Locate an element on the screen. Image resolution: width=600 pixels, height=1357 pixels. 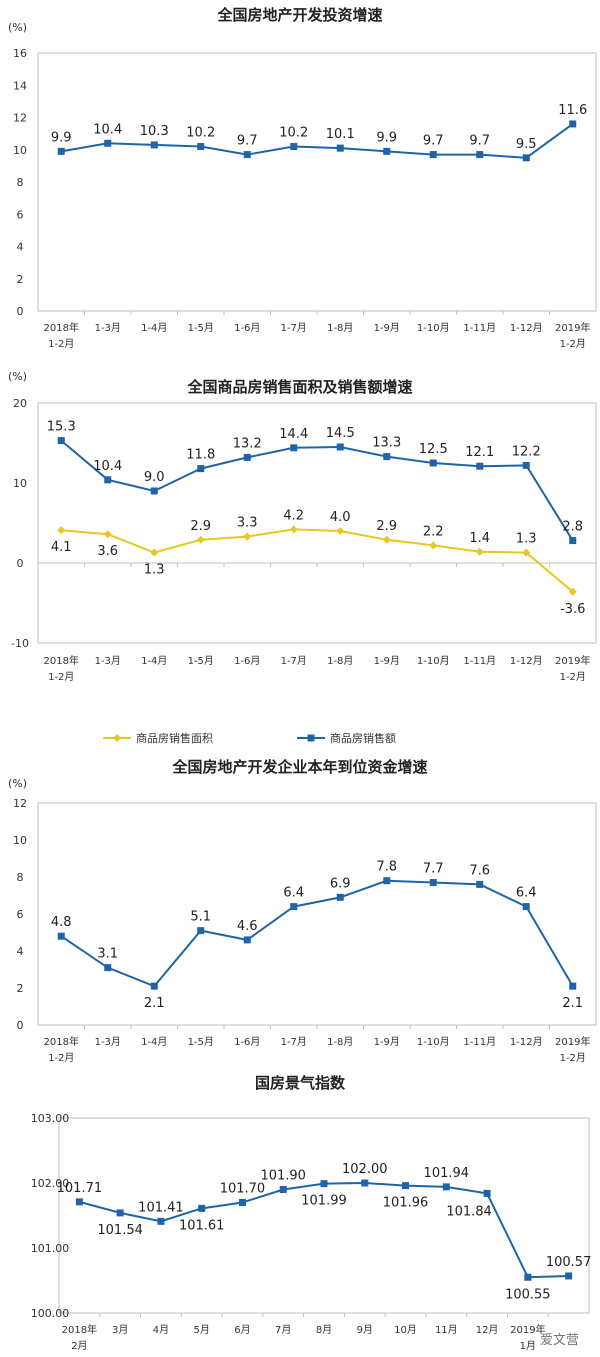
data-label: 100.57 is located at coordinates (569, 1262).